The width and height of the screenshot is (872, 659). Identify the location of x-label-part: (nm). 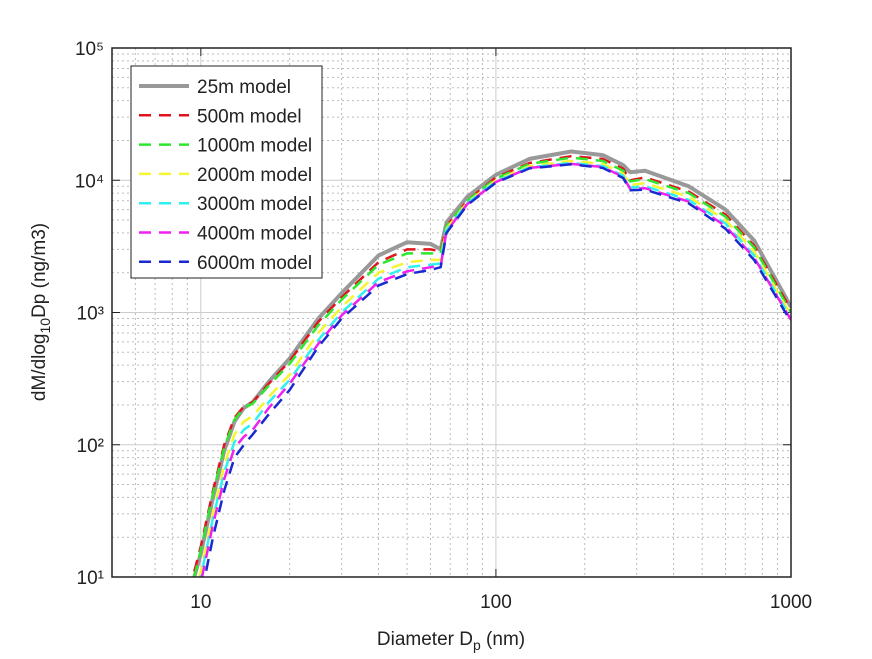
(503, 639).